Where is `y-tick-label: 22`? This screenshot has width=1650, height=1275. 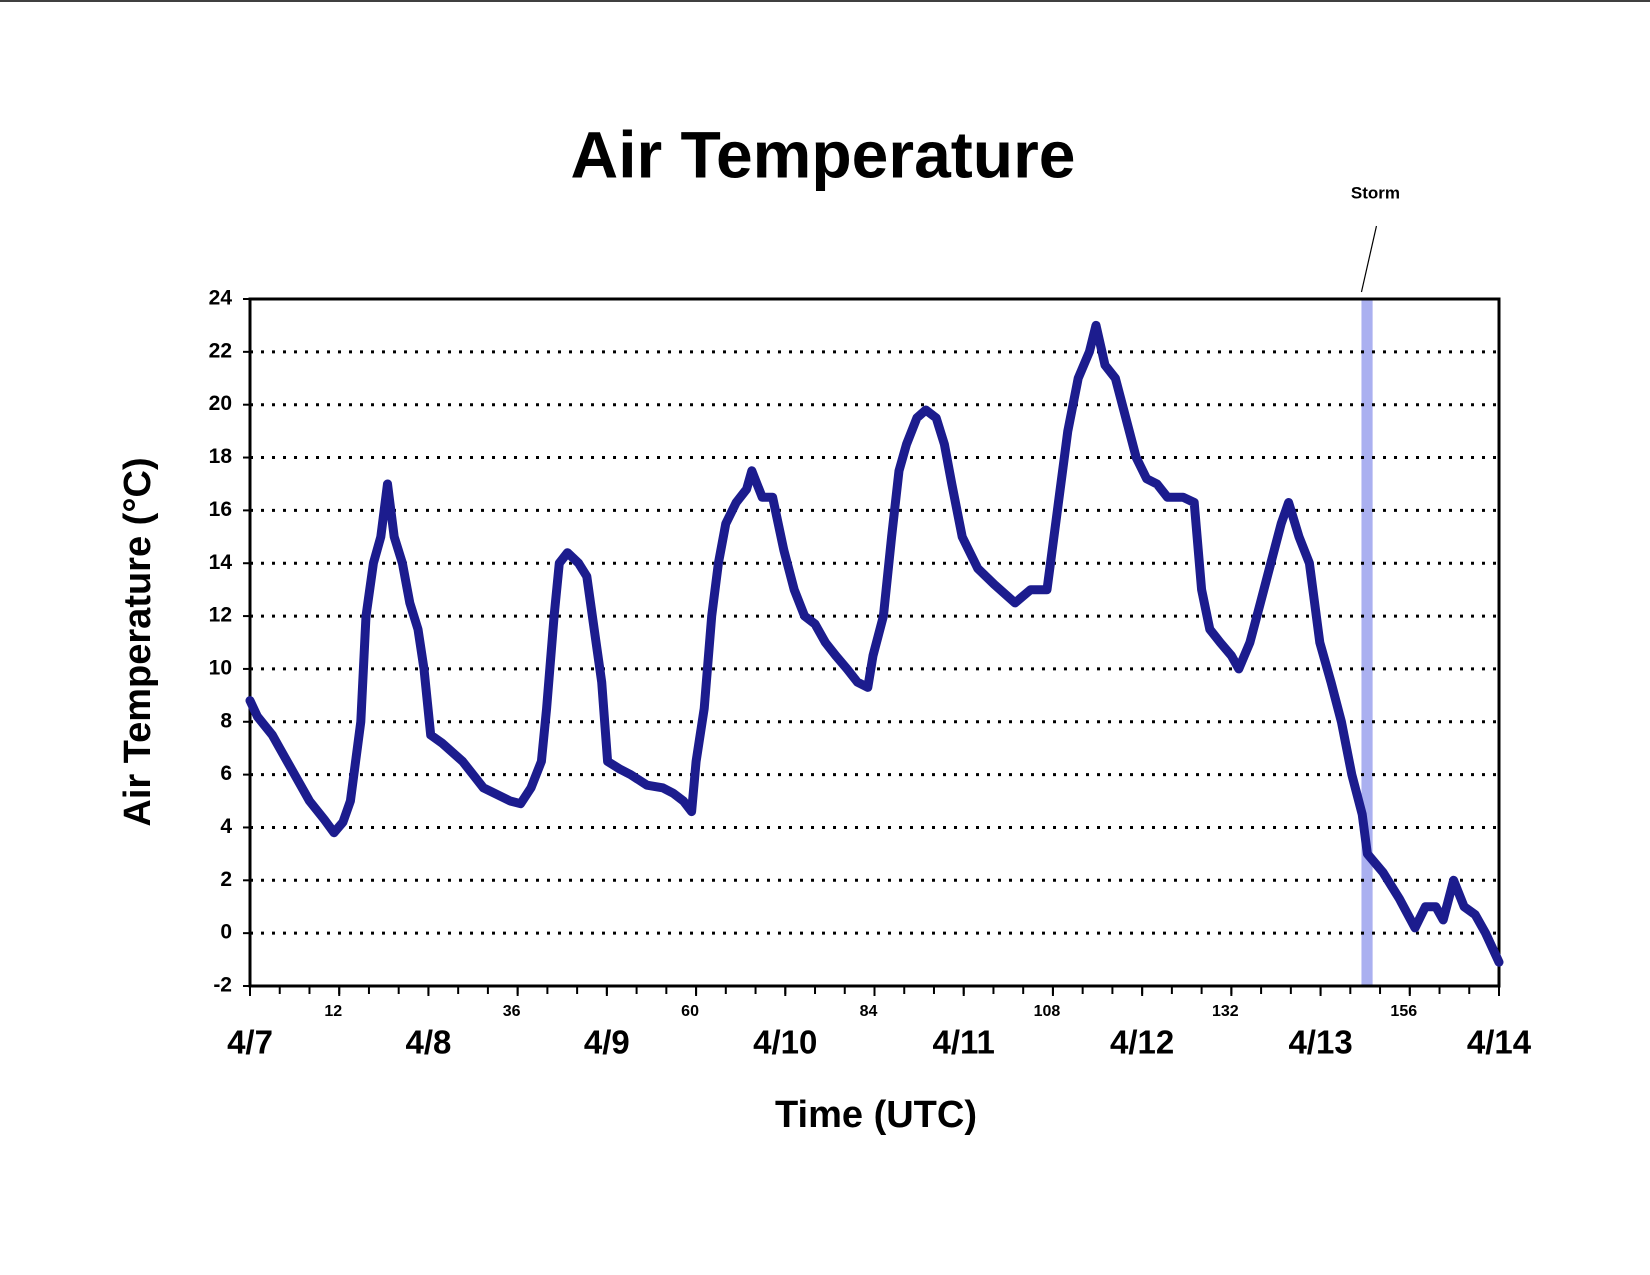 y-tick-label: 22 is located at coordinates (220, 350).